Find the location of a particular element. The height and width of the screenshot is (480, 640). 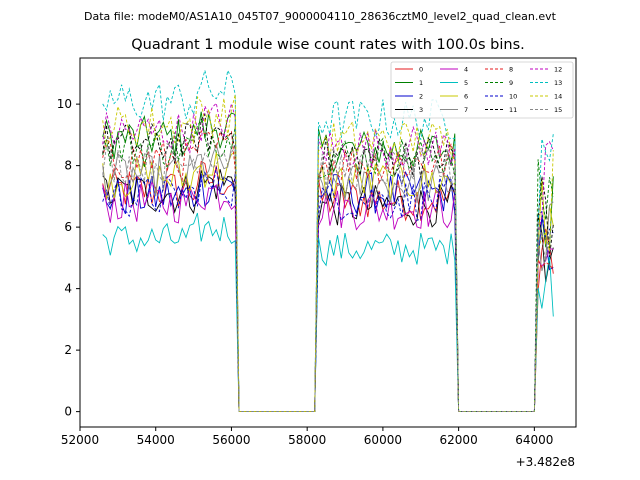

x-tick-label: 60000 is located at coordinates (383, 440).